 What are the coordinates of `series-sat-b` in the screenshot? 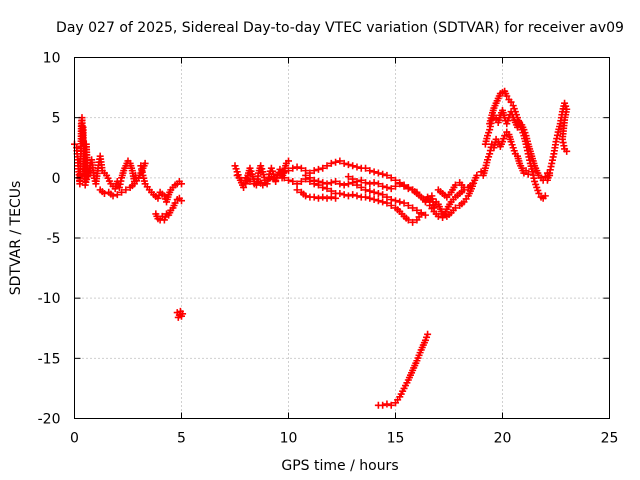 It's located at (110, 172).